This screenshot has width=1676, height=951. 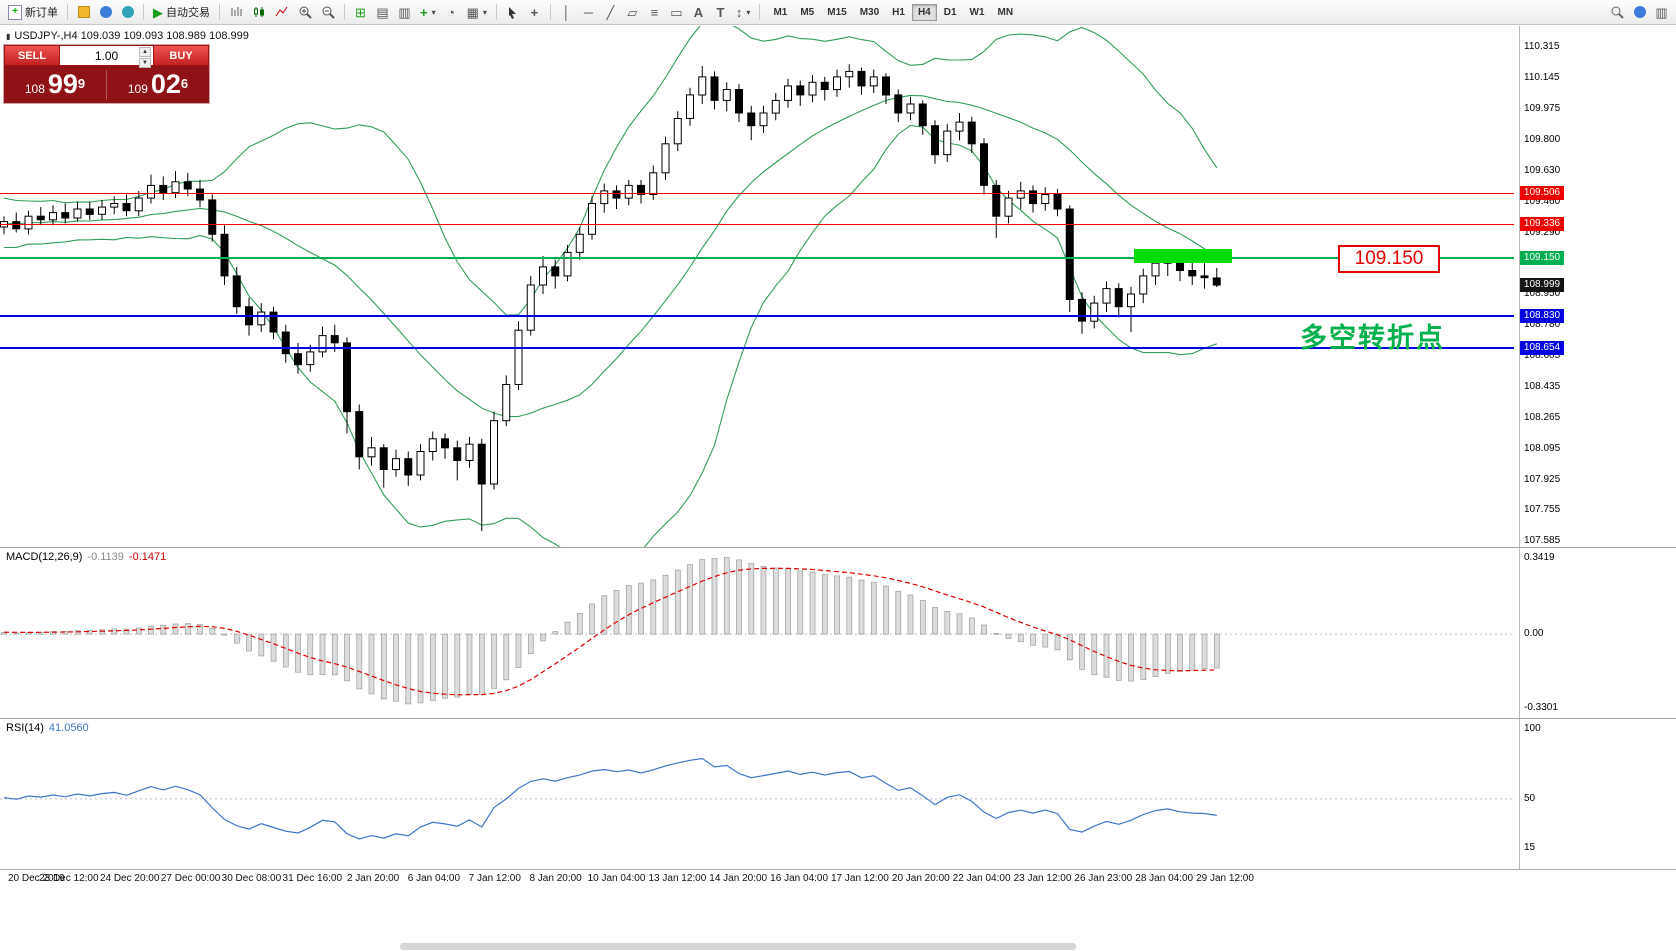 What do you see at coordinates (127, 12) in the screenshot?
I see `community-button` at bounding box center [127, 12].